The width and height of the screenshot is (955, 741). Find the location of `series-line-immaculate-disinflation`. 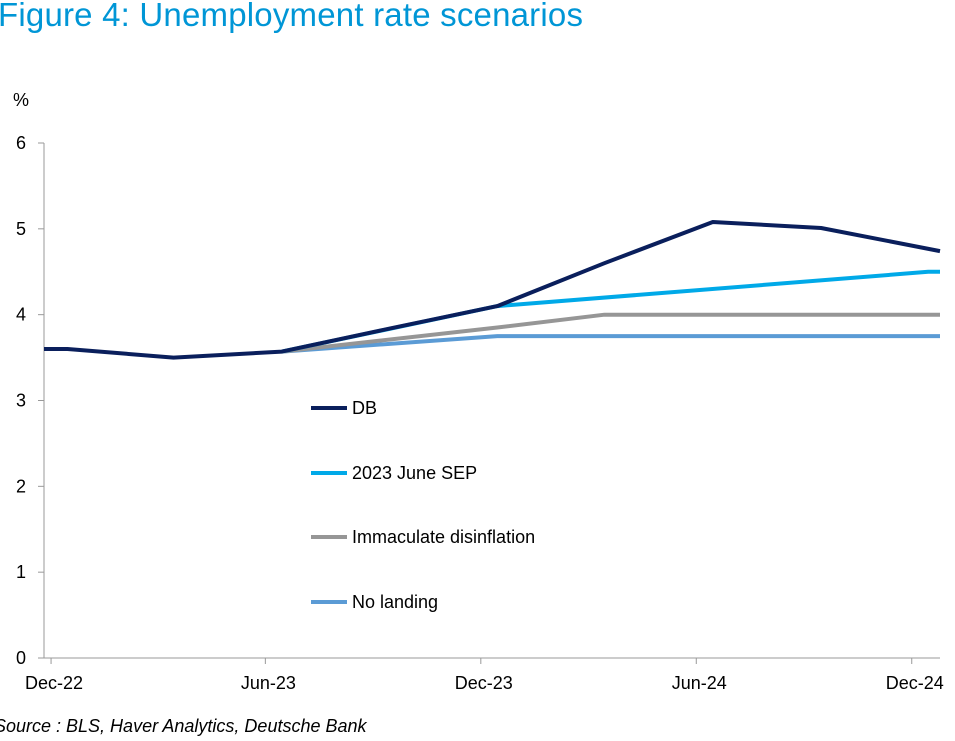

series-line-immaculate-disinflation is located at coordinates (610, 333).